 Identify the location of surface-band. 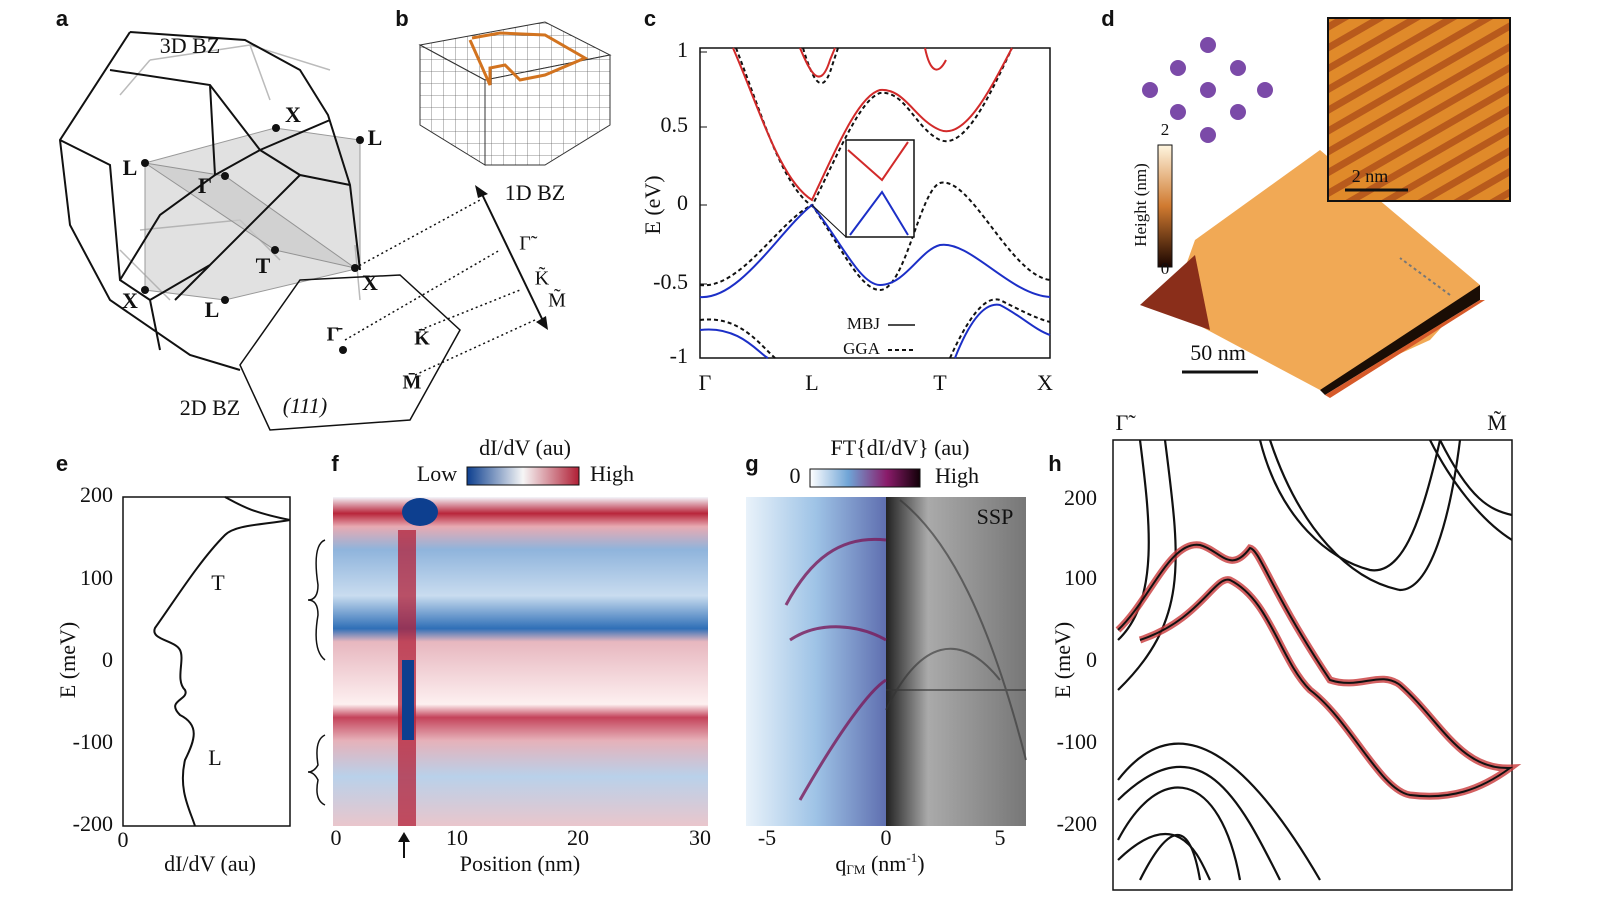
(1318, 670).